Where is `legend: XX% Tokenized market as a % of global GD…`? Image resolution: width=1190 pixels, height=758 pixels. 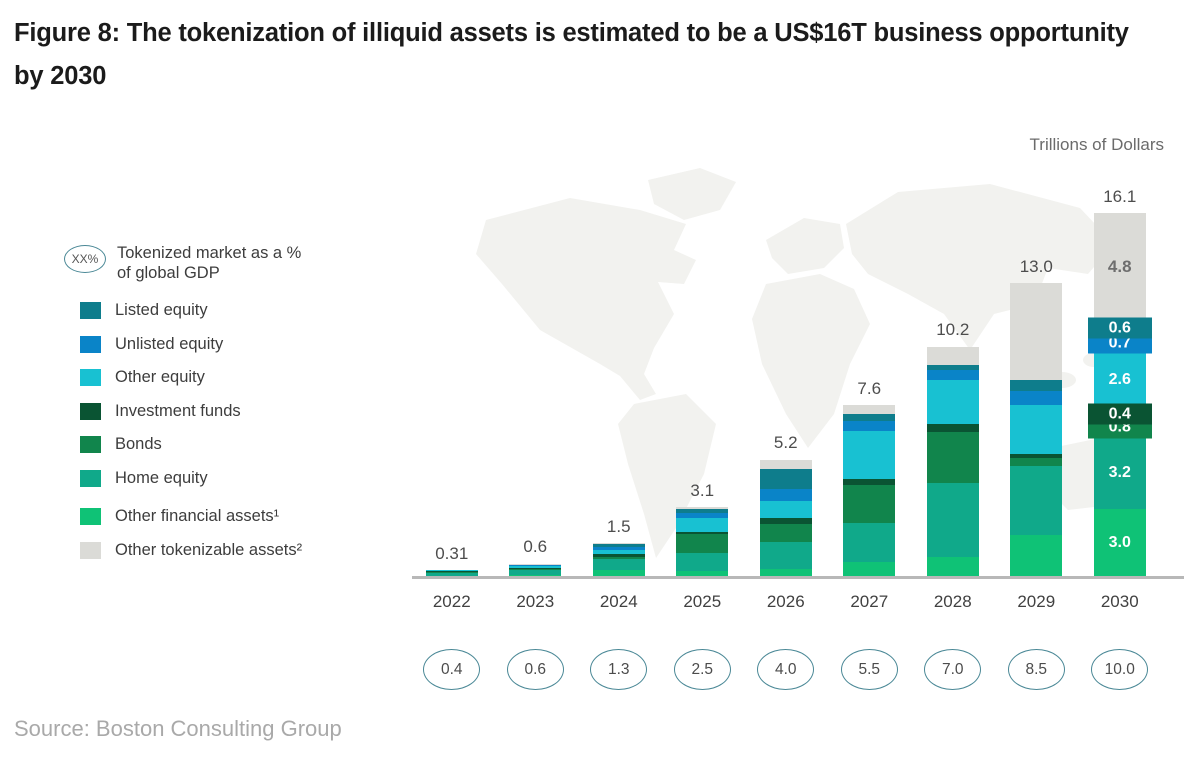 legend: XX% Tokenized market as a % of global GD… is located at coordinates (229, 405).